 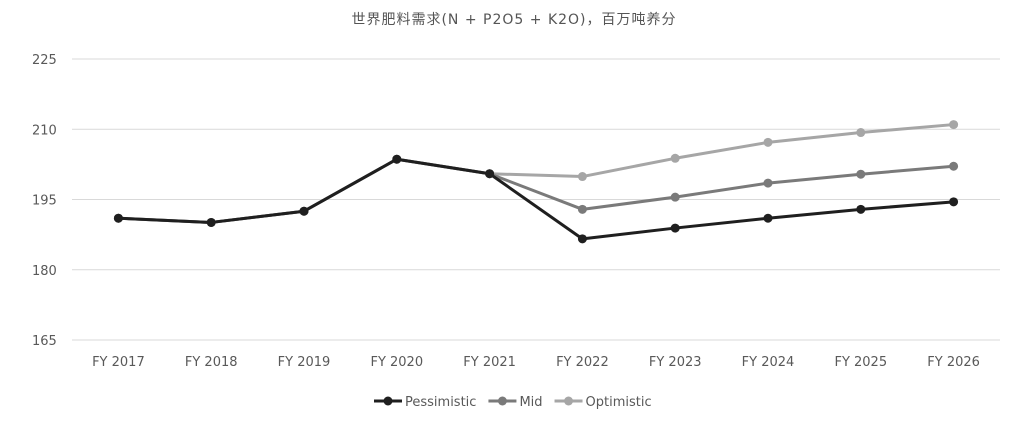 I want to click on legend-item-optimistic: Optimistic, so click(x=603, y=402).